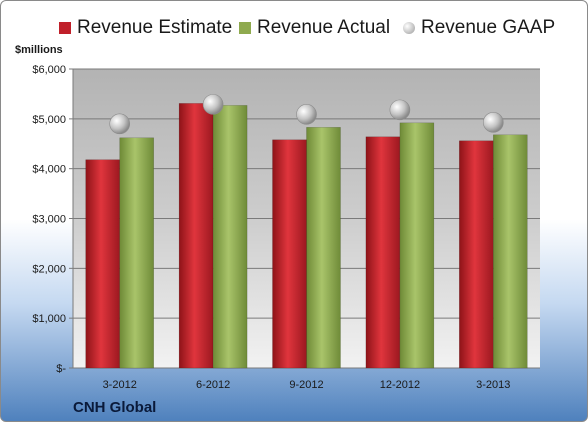 The width and height of the screenshot is (588, 422). Describe the element at coordinates (61, 369) in the screenshot. I see `y-tick-label: $-` at that location.